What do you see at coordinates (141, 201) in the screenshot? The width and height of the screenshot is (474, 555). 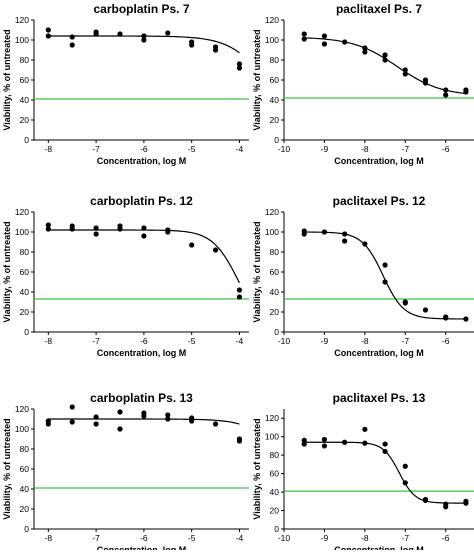 I see `chart-title: carboplatin Ps. 12` at bounding box center [141, 201].